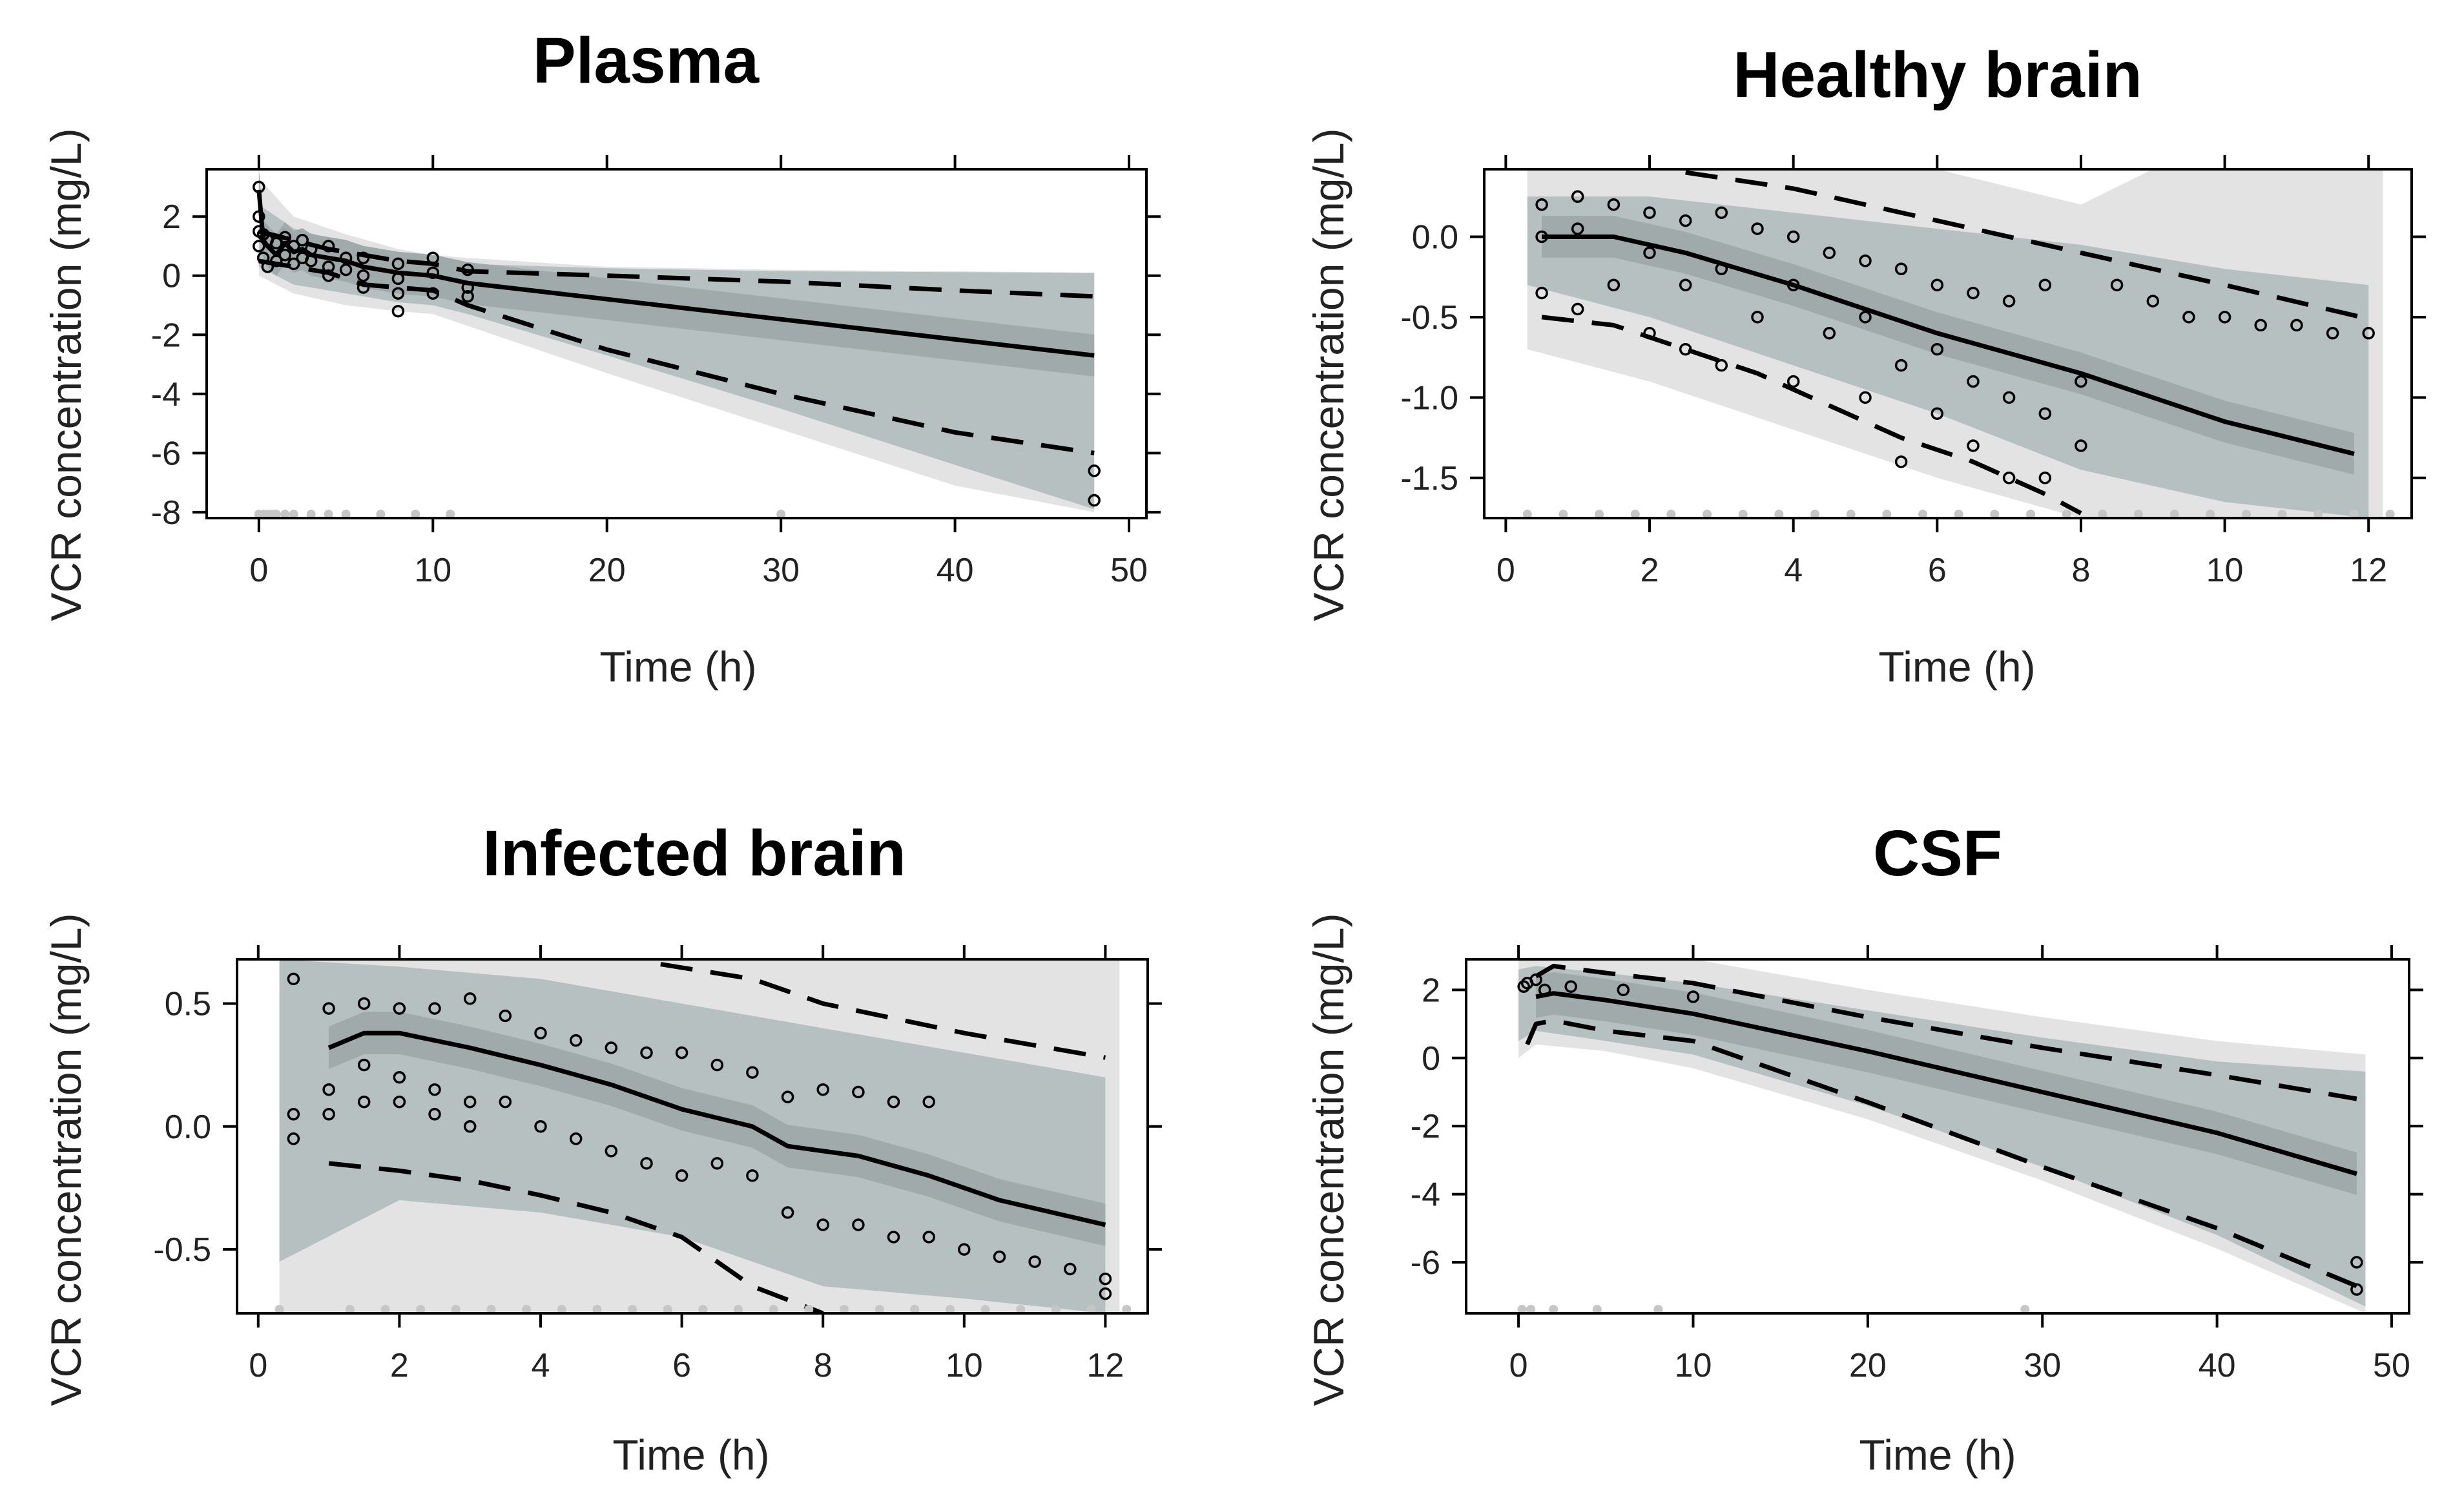 Image resolution: width=2464 pixels, height=1500 pixels. What do you see at coordinates (1425, 1126) in the screenshot?
I see `y-tick-label: -2` at bounding box center [1425, 1126].